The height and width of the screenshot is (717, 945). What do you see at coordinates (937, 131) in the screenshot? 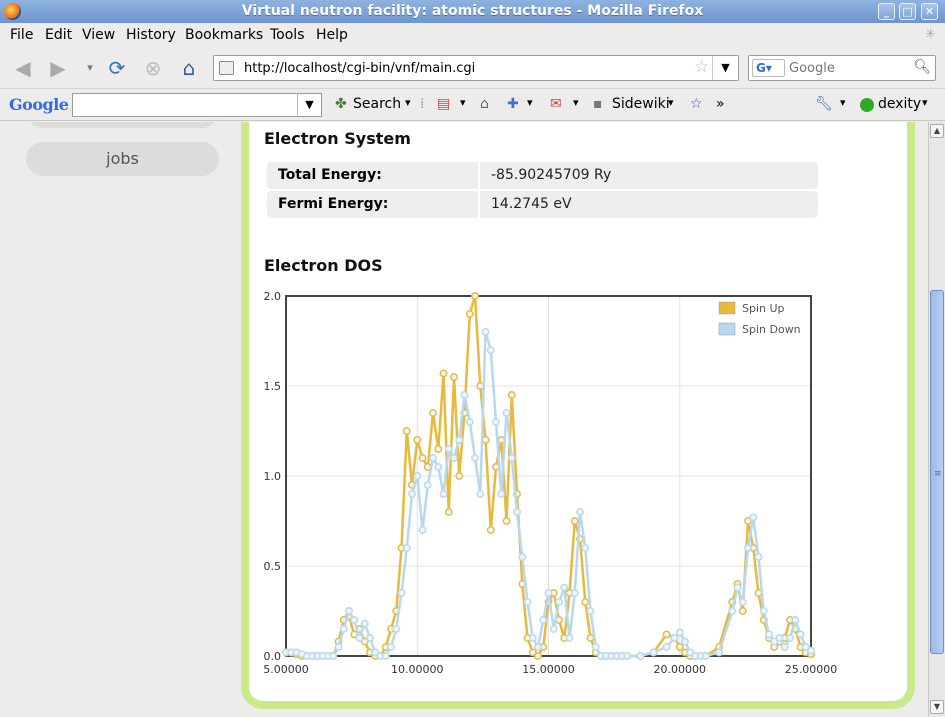
I see `scroll-up-arrow-icon: ▲` at bounding box center [937, 131].